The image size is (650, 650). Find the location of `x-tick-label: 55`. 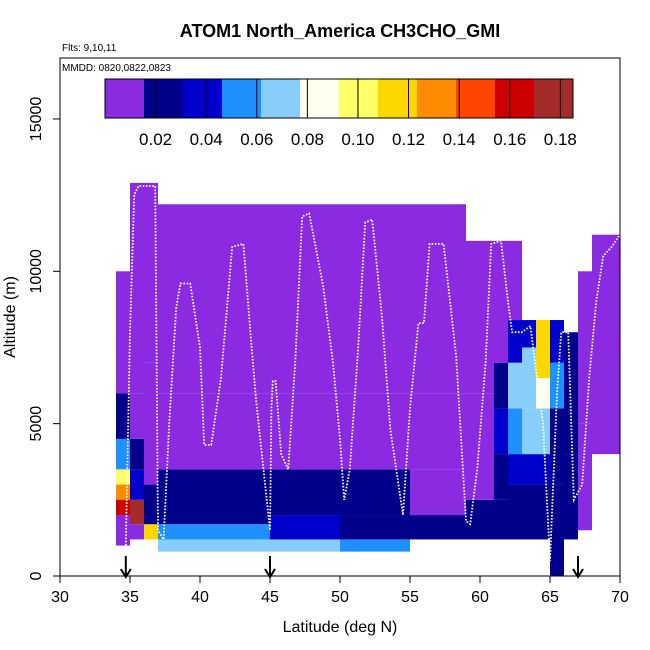

x-tick-label: 55 is located at coordinates (410, 597).